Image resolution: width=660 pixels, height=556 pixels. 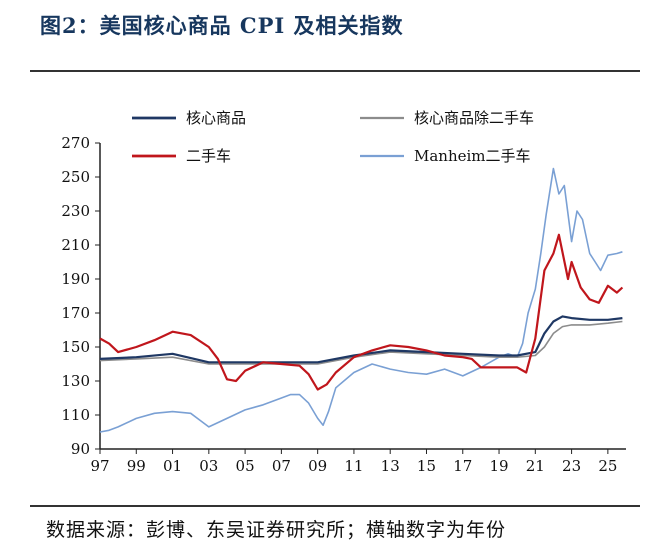 I want to click on legend-label: 核心商品, so click(x=216, y=118).